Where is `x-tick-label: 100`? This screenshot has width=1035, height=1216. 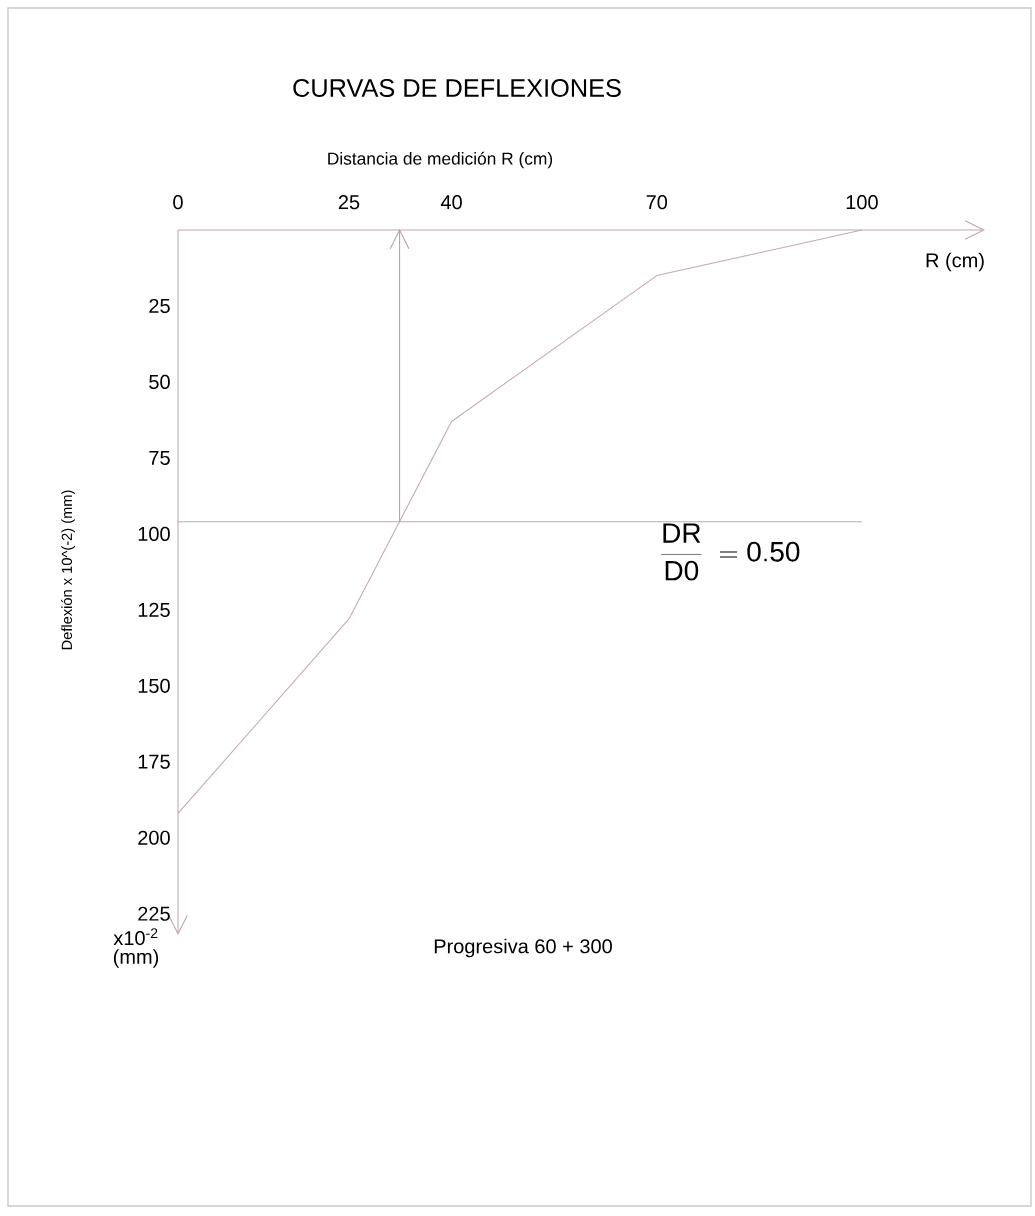 x-tick-label: 100 is located at coordinates (862, 202).